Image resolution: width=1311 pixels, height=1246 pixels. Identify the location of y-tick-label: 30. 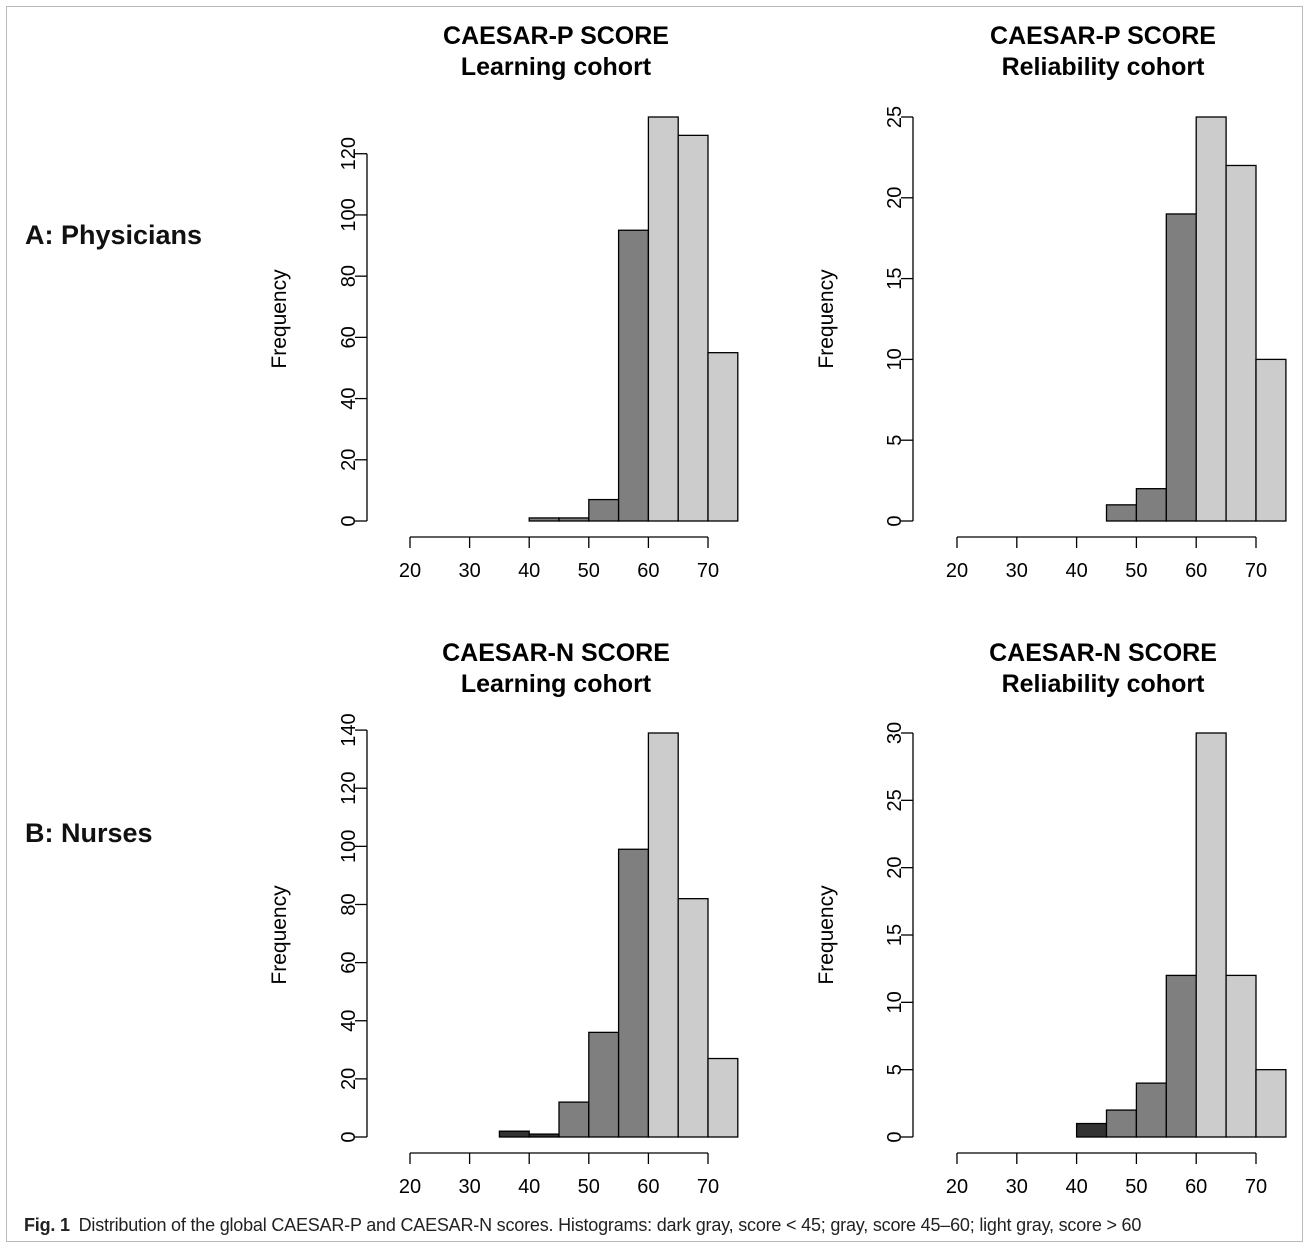
(895, 733).